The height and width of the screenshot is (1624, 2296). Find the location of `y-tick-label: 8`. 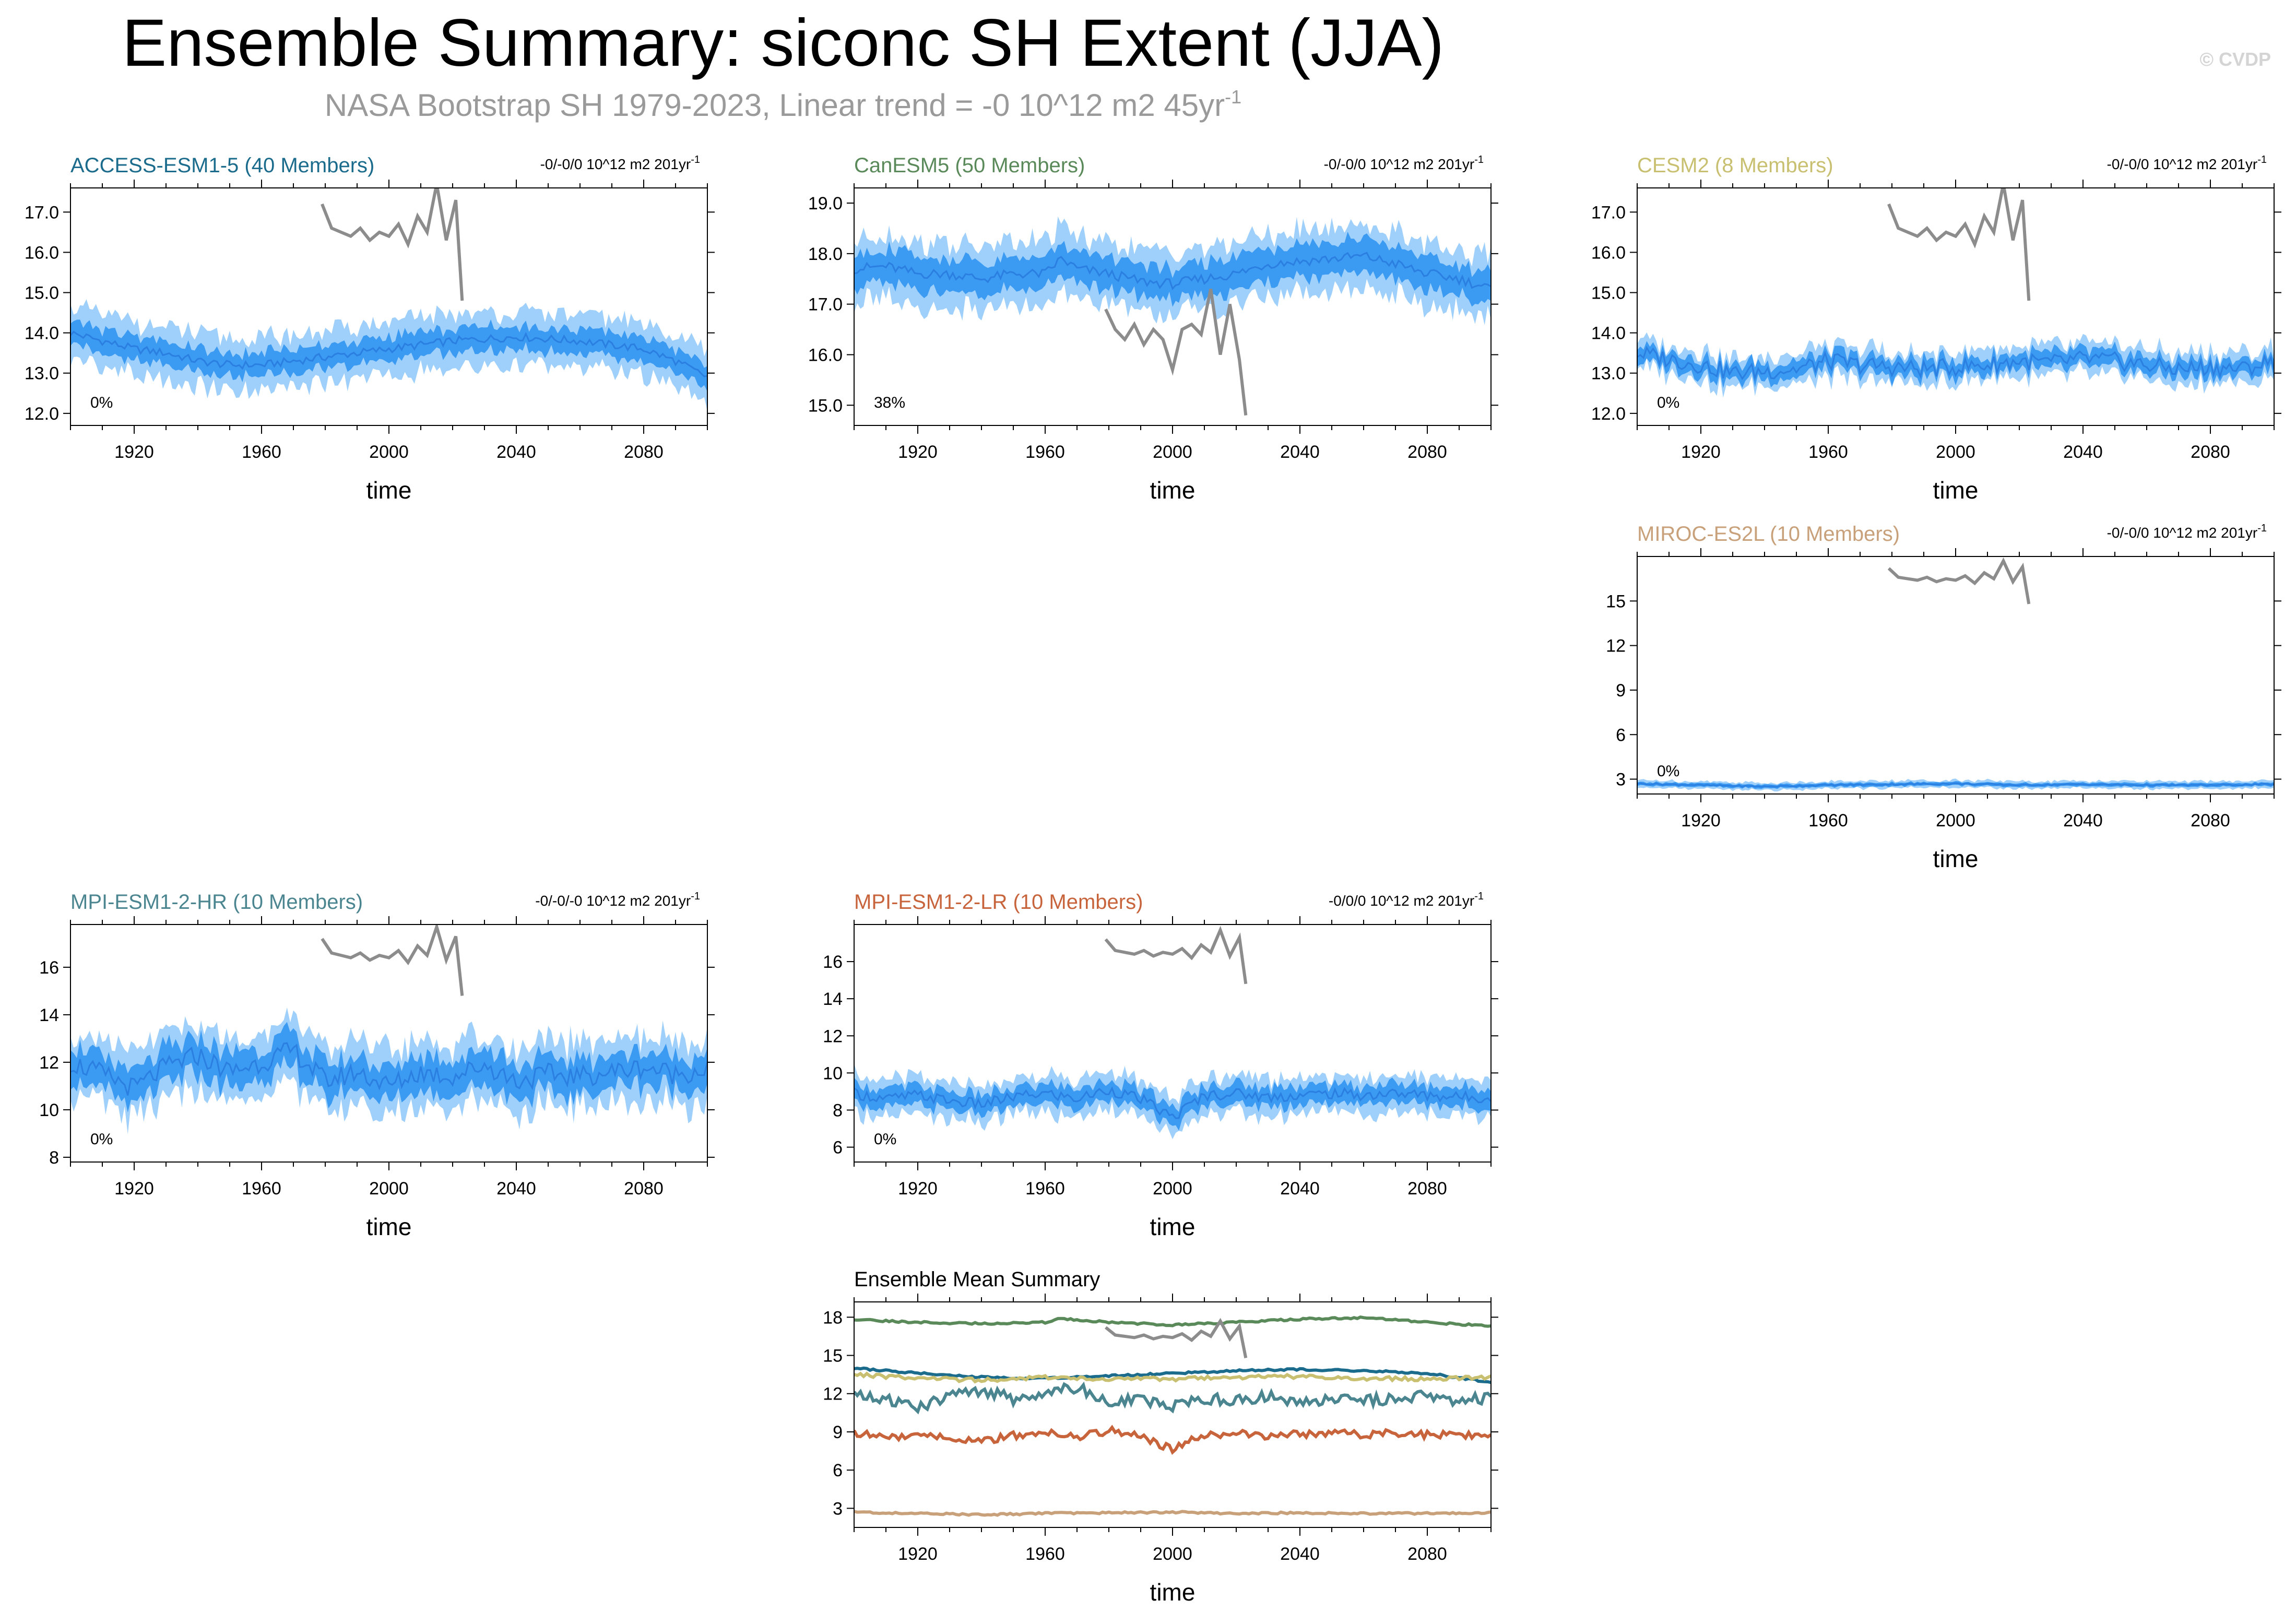

y-tick-label: 8 is located at coordinates (838, 1110).